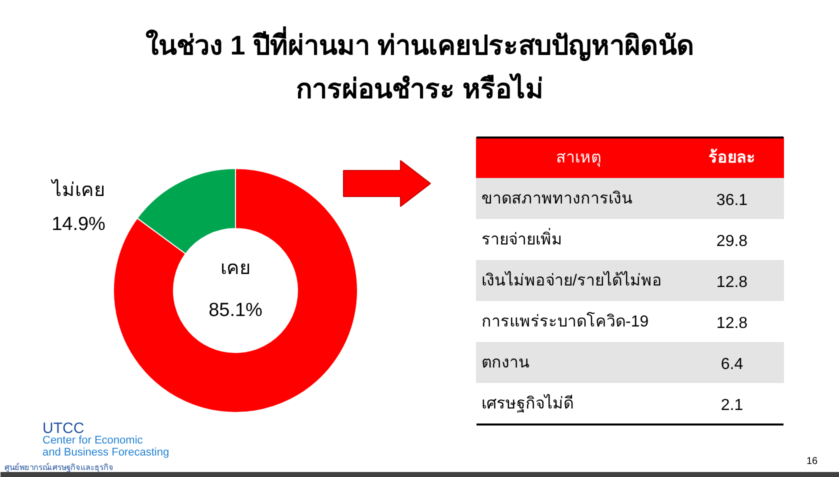  What do you see at coordinates (732, 241) in the screenshot?
I see `data-label: 29.8` at bounding box center [732, 241].